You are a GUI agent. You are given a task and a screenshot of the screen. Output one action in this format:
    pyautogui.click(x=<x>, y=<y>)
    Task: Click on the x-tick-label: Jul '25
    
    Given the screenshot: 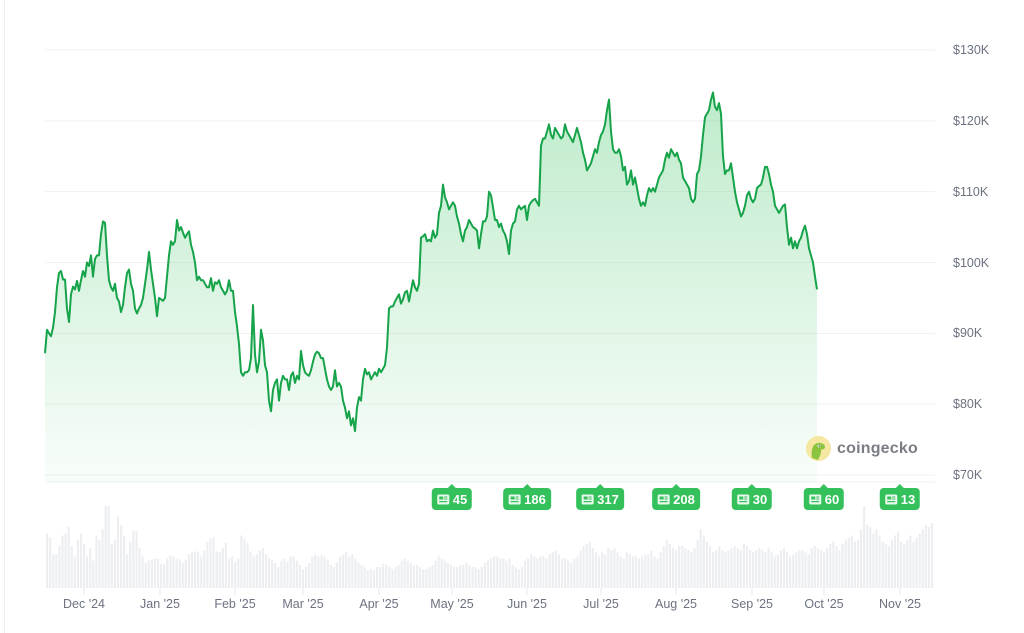 What is the action you would take?
    pyautogui.click(x=601, y=604)
    